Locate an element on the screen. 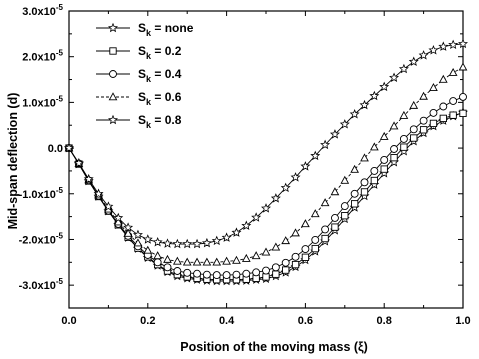 This screenshot has height=359, width=479. y-tick-label: 0.0 is located at coordinates (55, 149).